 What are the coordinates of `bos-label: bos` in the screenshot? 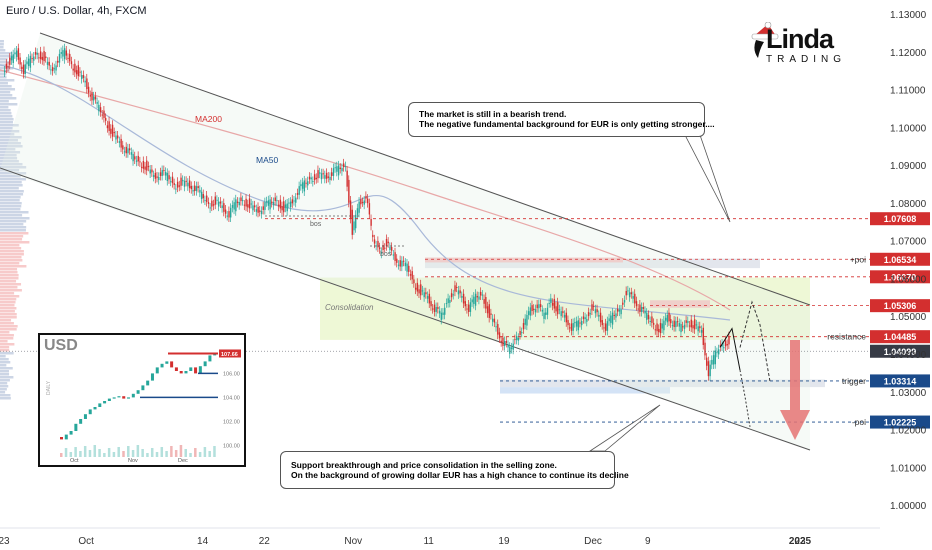 It's located at (316, 224).